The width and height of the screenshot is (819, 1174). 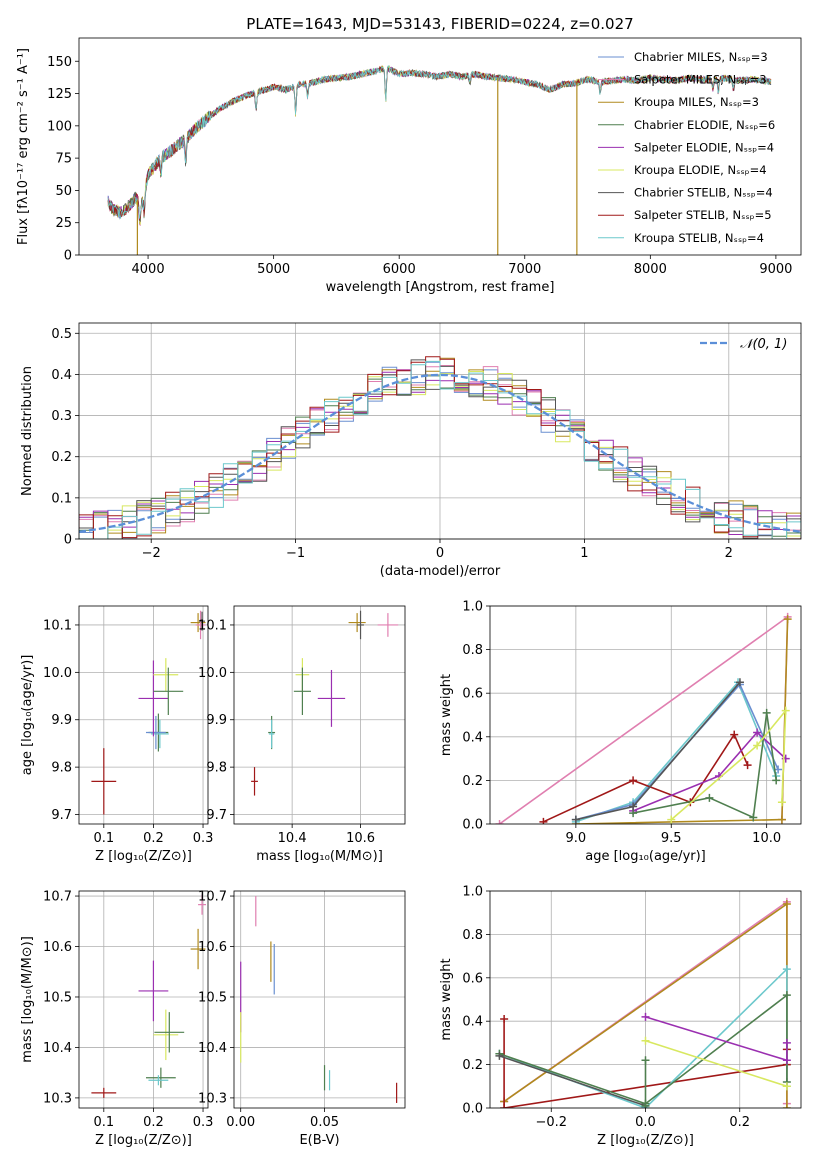 What do you see at coordinates (103, 838) in the screenshot?
I see `x-tick-label: 0.1` at bounding box center [103, 838].